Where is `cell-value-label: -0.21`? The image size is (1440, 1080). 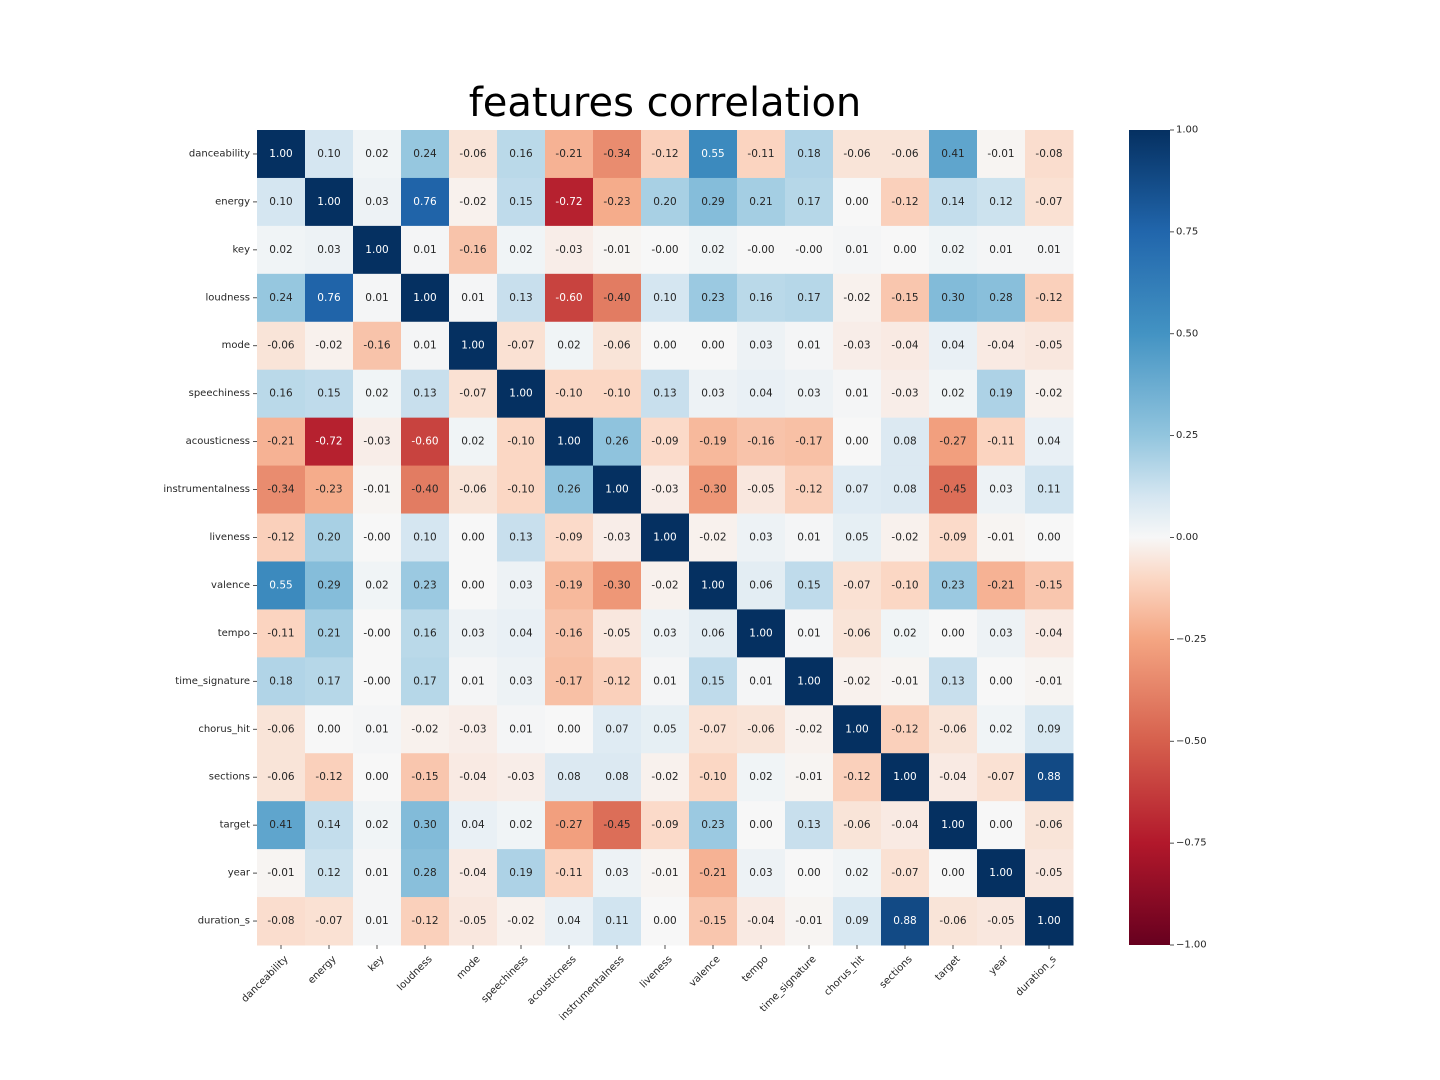 cell-value-label: -0.21 is located at coordinates (1000, 585).